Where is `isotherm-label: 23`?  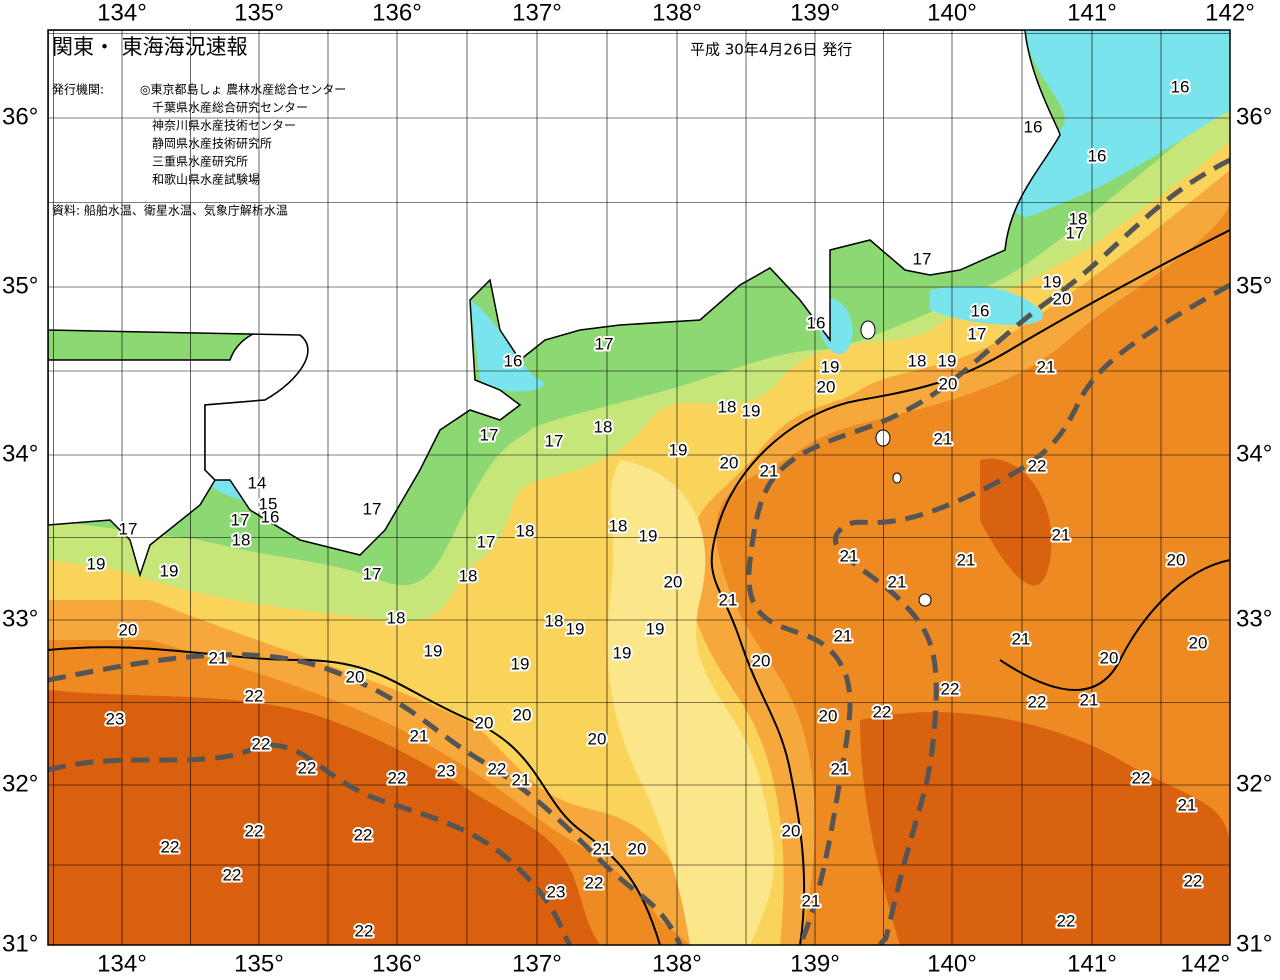 isotherm-label: 23 is located at coordinates (446, 770).